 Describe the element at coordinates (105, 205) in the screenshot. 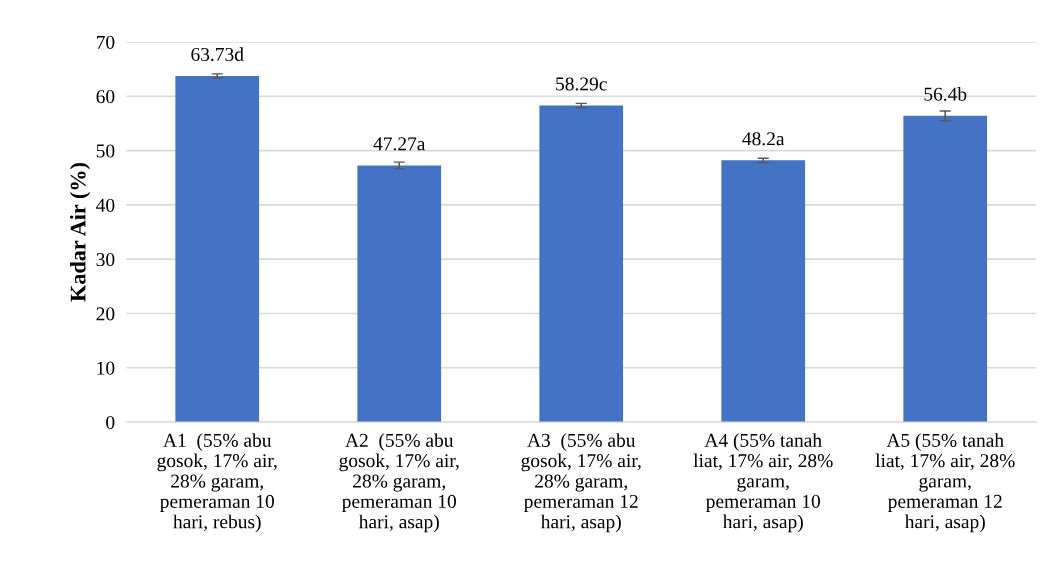

I see `y-tick-label: 40` at that location.